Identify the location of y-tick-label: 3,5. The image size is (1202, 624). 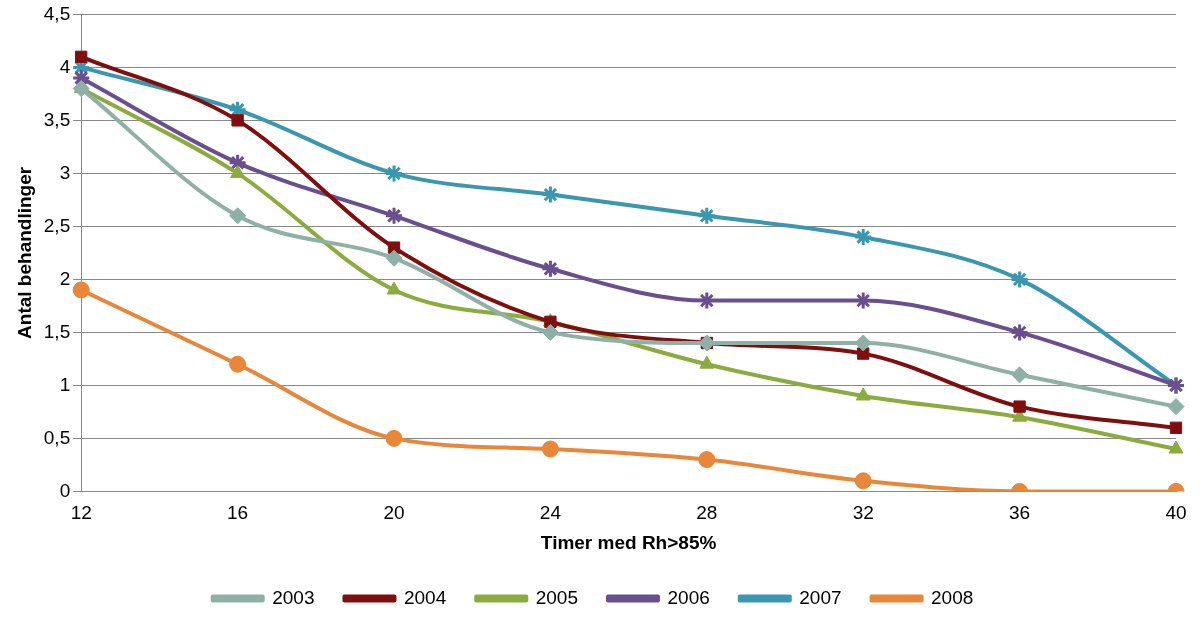
(57, 119).